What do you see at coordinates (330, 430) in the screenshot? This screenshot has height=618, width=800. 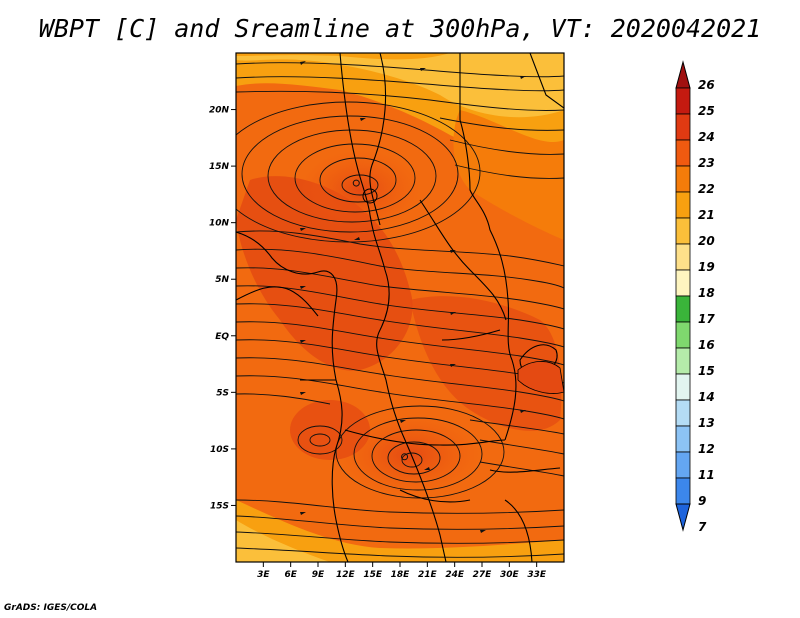 I see `wbpt-warm-sw` at bounding box center [330, 430].